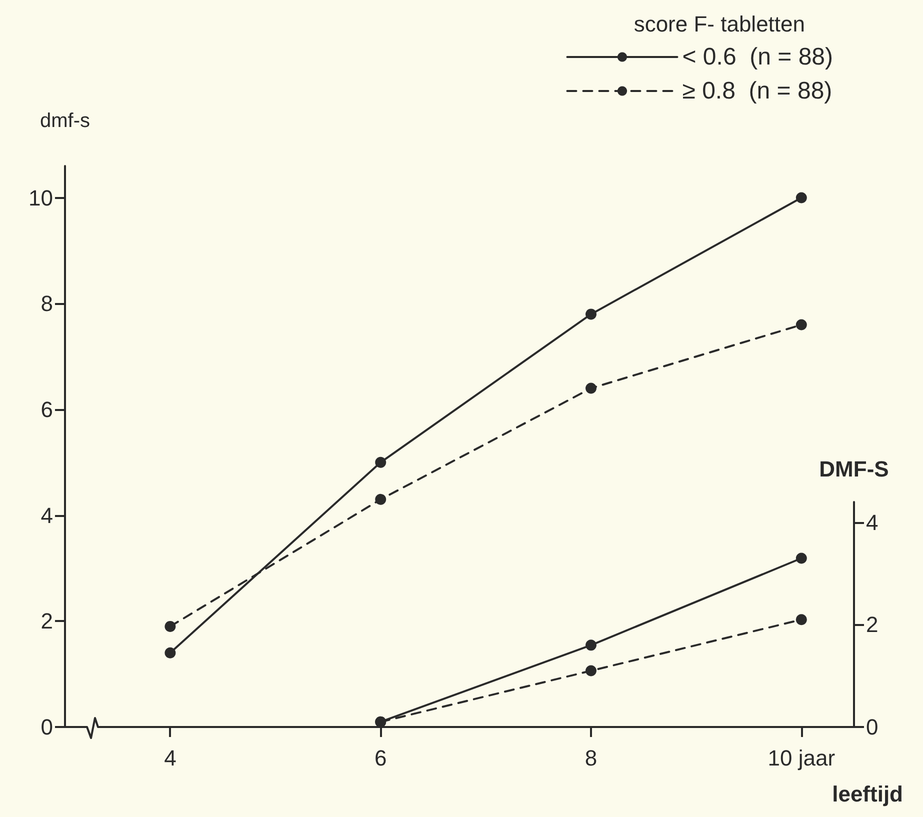 Image resolution: width=923 pixels, height=817 pixels. I want to click on y-tick-label: 4, so click(46, 515).